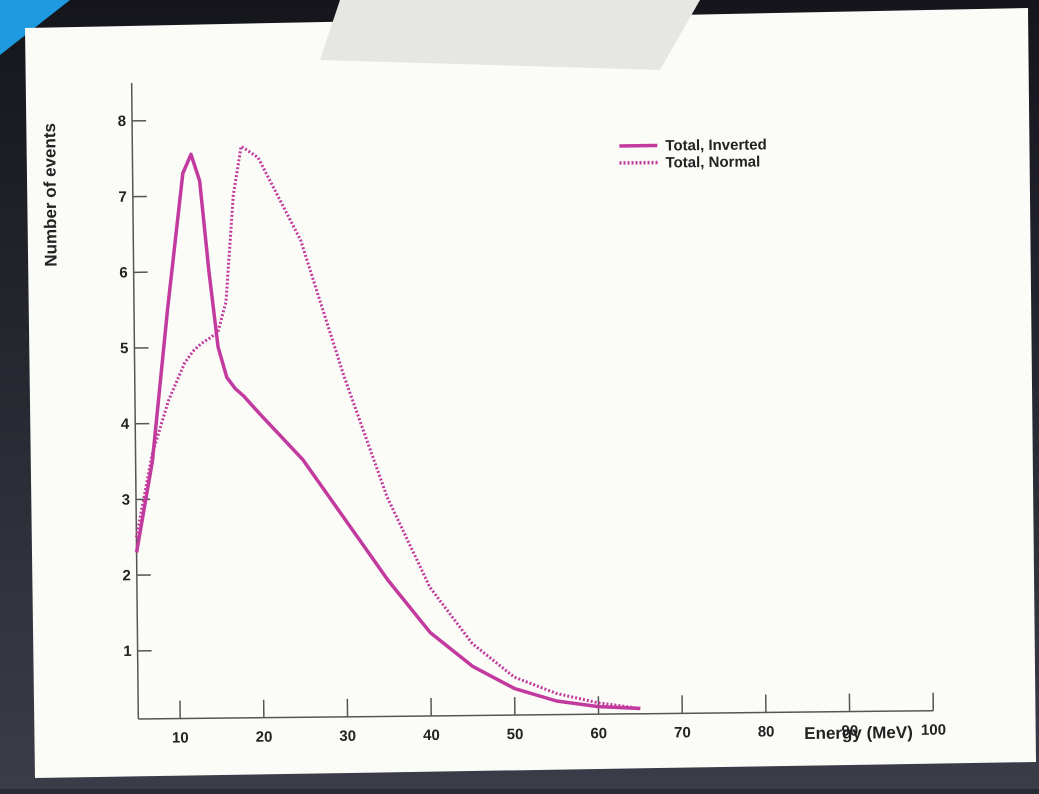  What do you see at coordinates (123, 272) in the screenshot?
I see `y-tick-label: 6` at bounding box center [123, 272].